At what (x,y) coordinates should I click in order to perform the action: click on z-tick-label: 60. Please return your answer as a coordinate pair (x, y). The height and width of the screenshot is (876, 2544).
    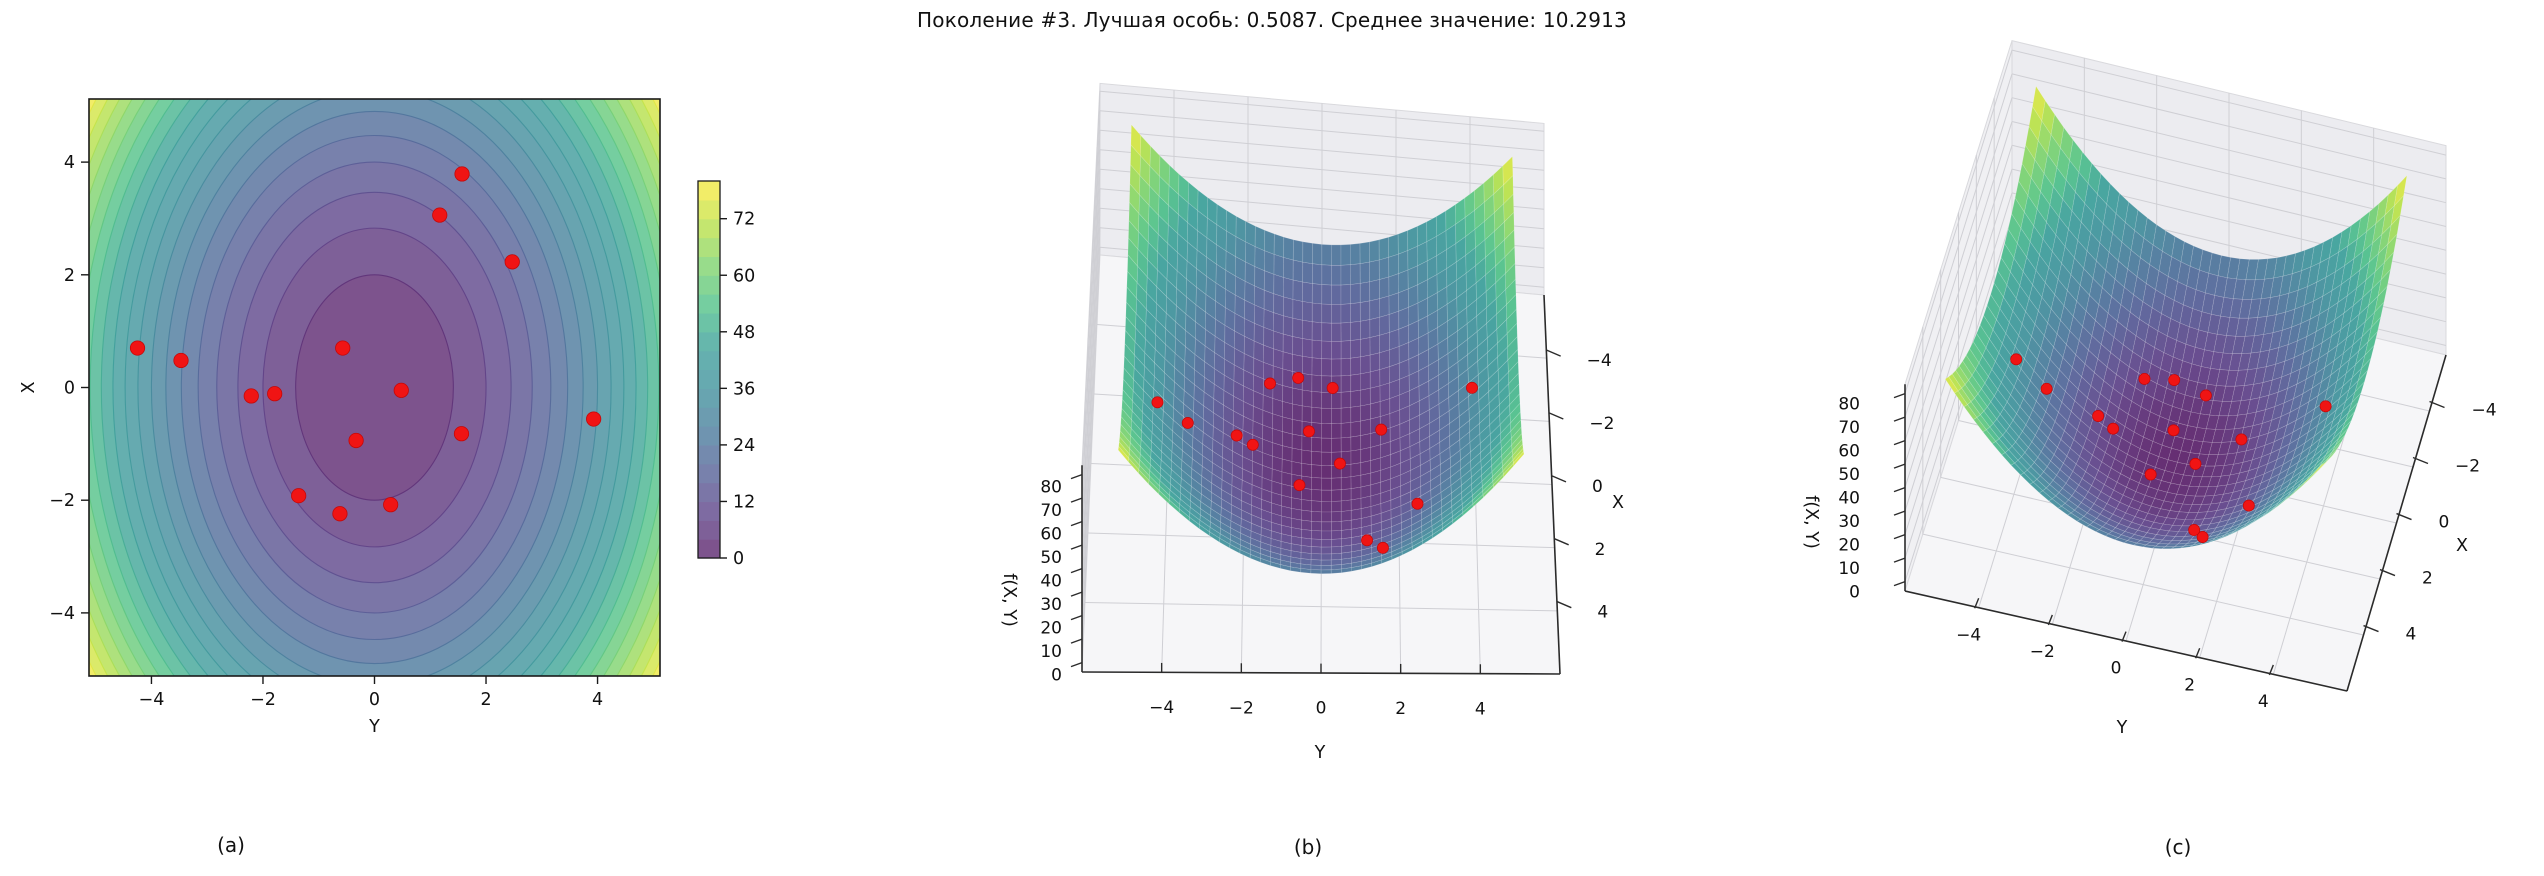
    Looking at the image, I should click on (1051, 535).